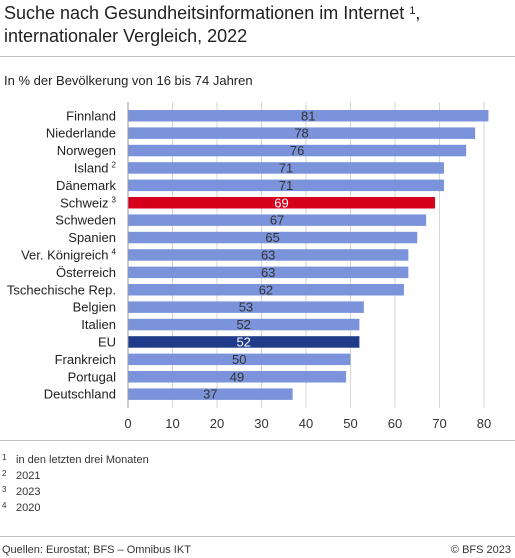 Image resolution: width=515 pixels, height=558 pixels. What do you see at coordinates (92, 237) in the screenshot?
I see `category-label: Spanien` at bounding box center [92, 237].